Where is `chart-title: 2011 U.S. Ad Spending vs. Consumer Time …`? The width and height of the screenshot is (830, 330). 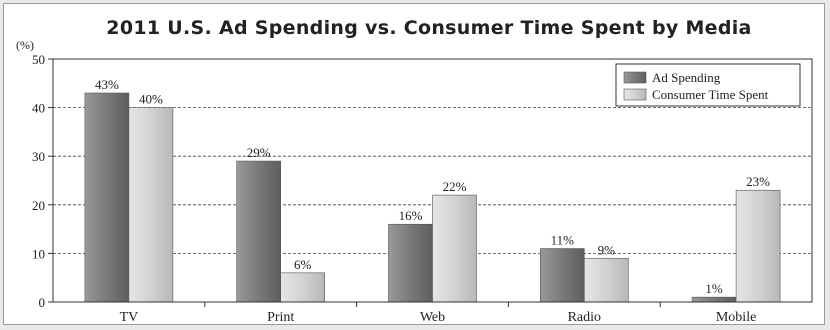
chart-title: 2011 U.S. Ad Spending vs. Consumer Time … is located at coordinates (428, 28).